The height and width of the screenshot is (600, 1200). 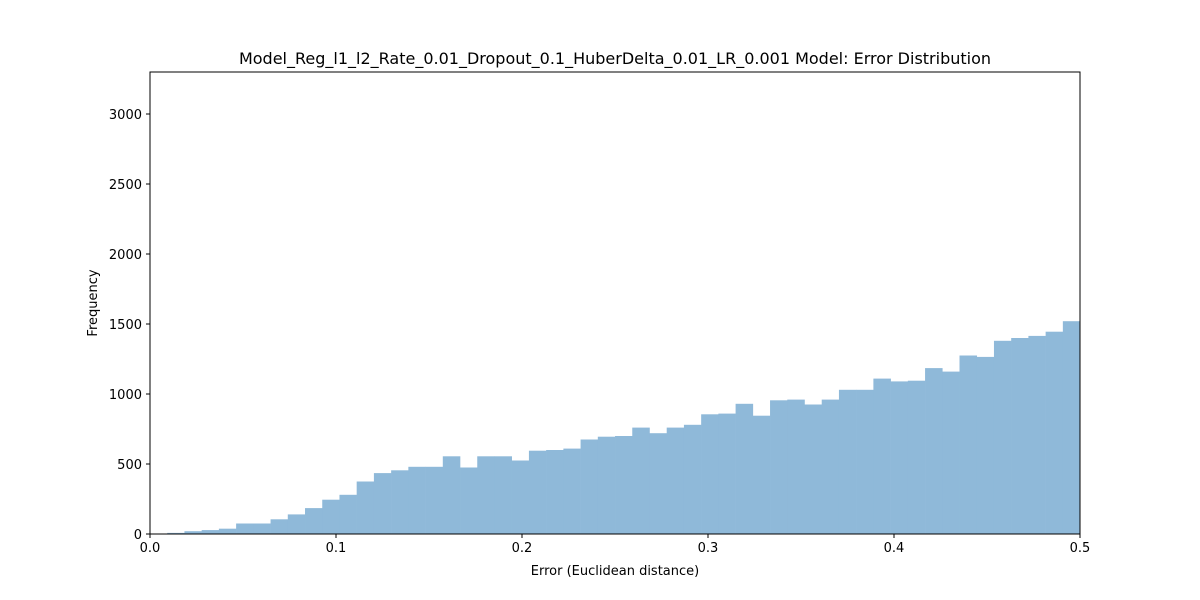 What do you see at coordinates (93, 302) in the screenshot?
I see `y-axis-label: Frequency` at bounding box center [93, 302].